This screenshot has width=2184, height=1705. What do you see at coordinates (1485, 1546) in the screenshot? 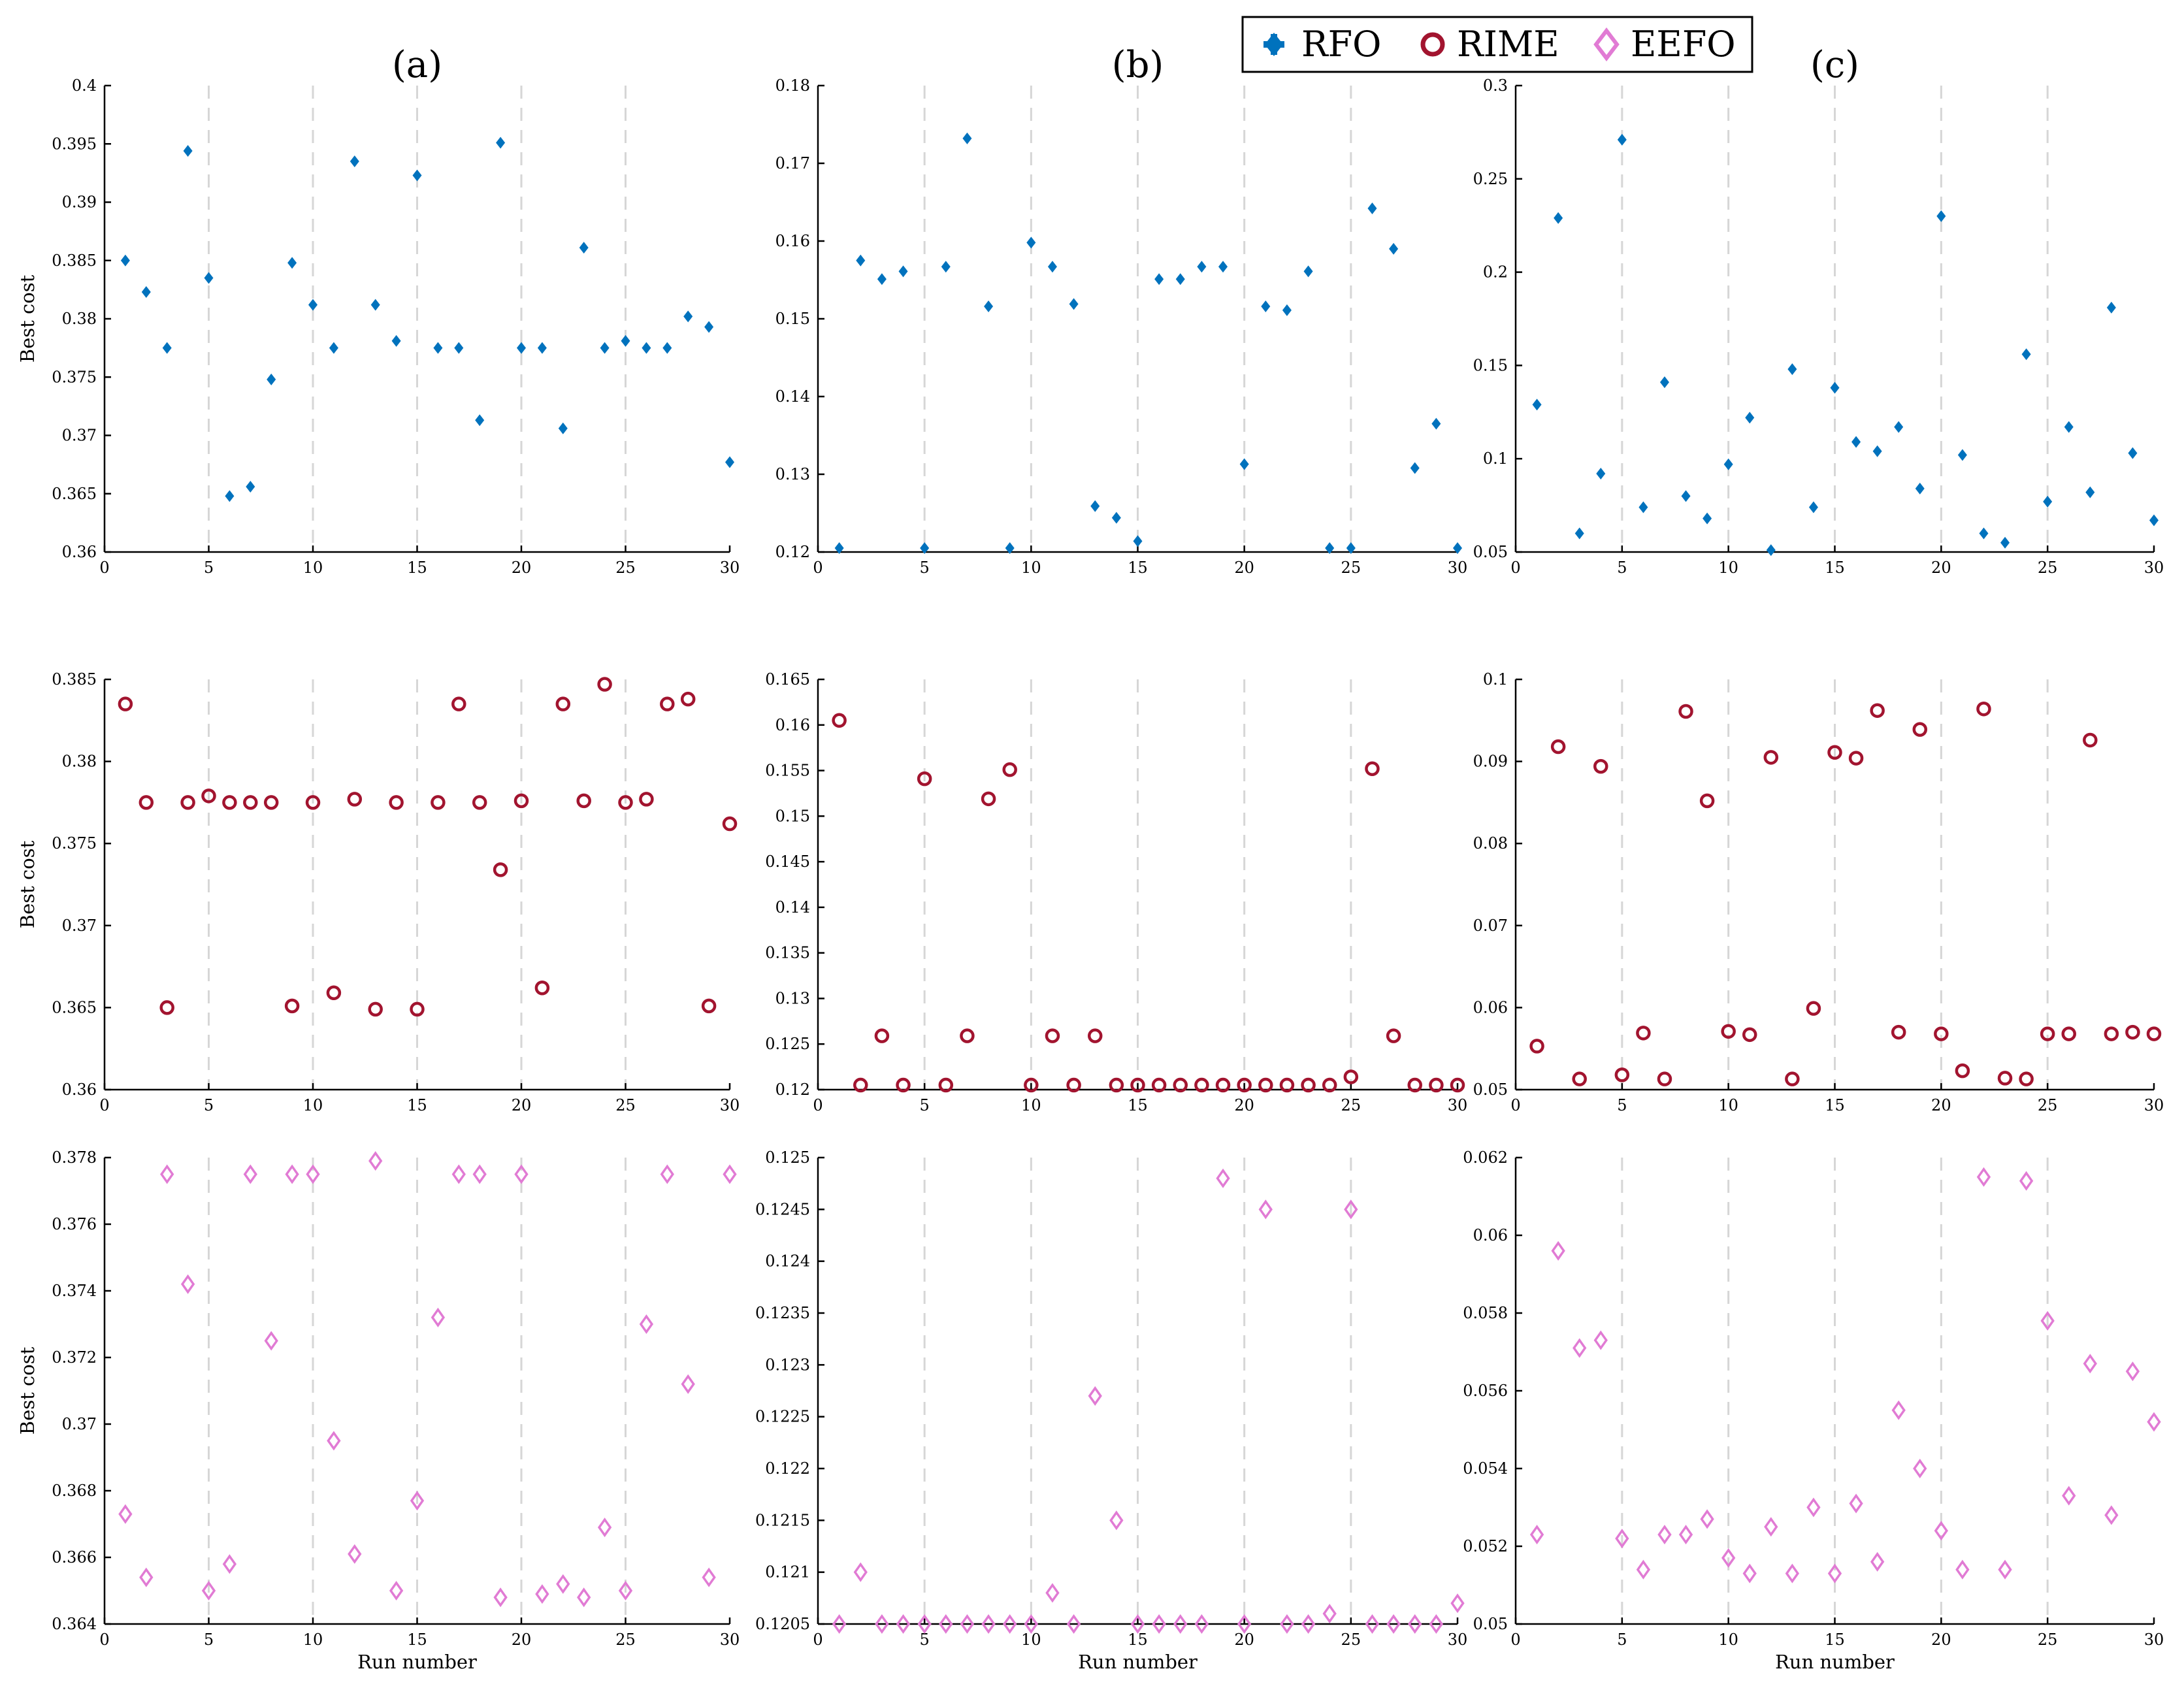
I see `y-tick-label: 0.052` at bounding box center [1485, 1546].